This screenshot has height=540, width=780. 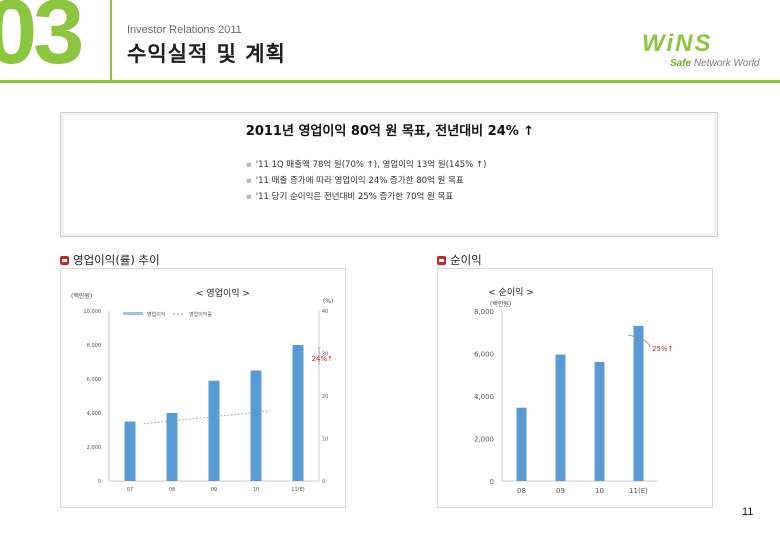 I want to click on y2-tick-label: 40, so click(x=325, y=312).